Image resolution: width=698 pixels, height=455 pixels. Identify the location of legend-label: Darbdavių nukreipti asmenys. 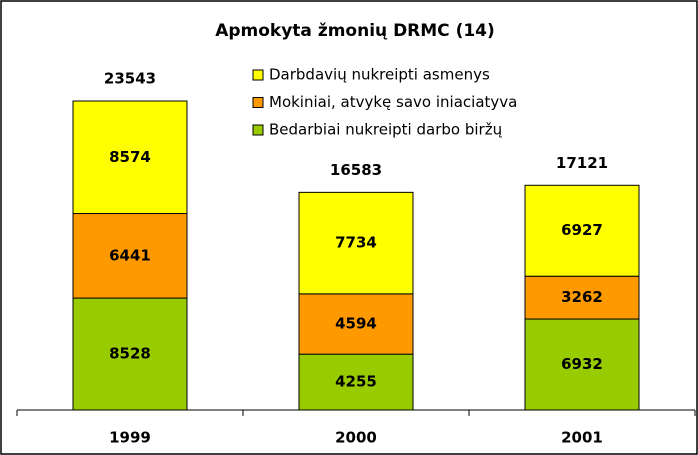
(379, 75).